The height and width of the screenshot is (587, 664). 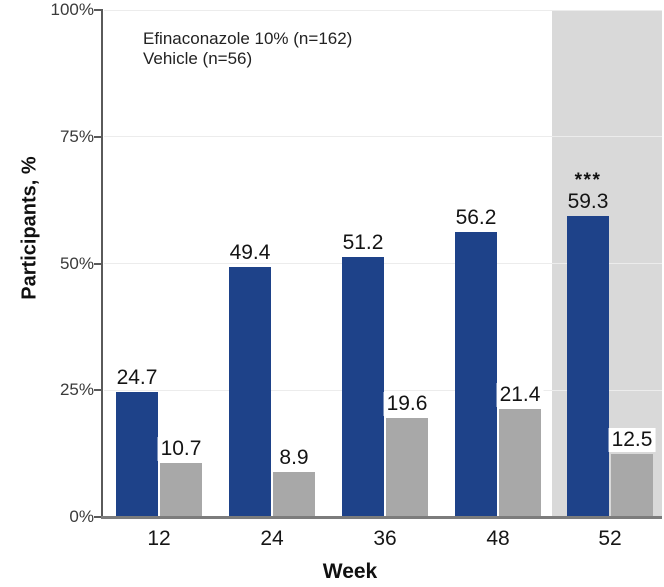 What do you see at coordinates (294, 457) in the screenshot?
I see `value-label-vehicle-week-24: 8.9` at bounding box center [294, 457].